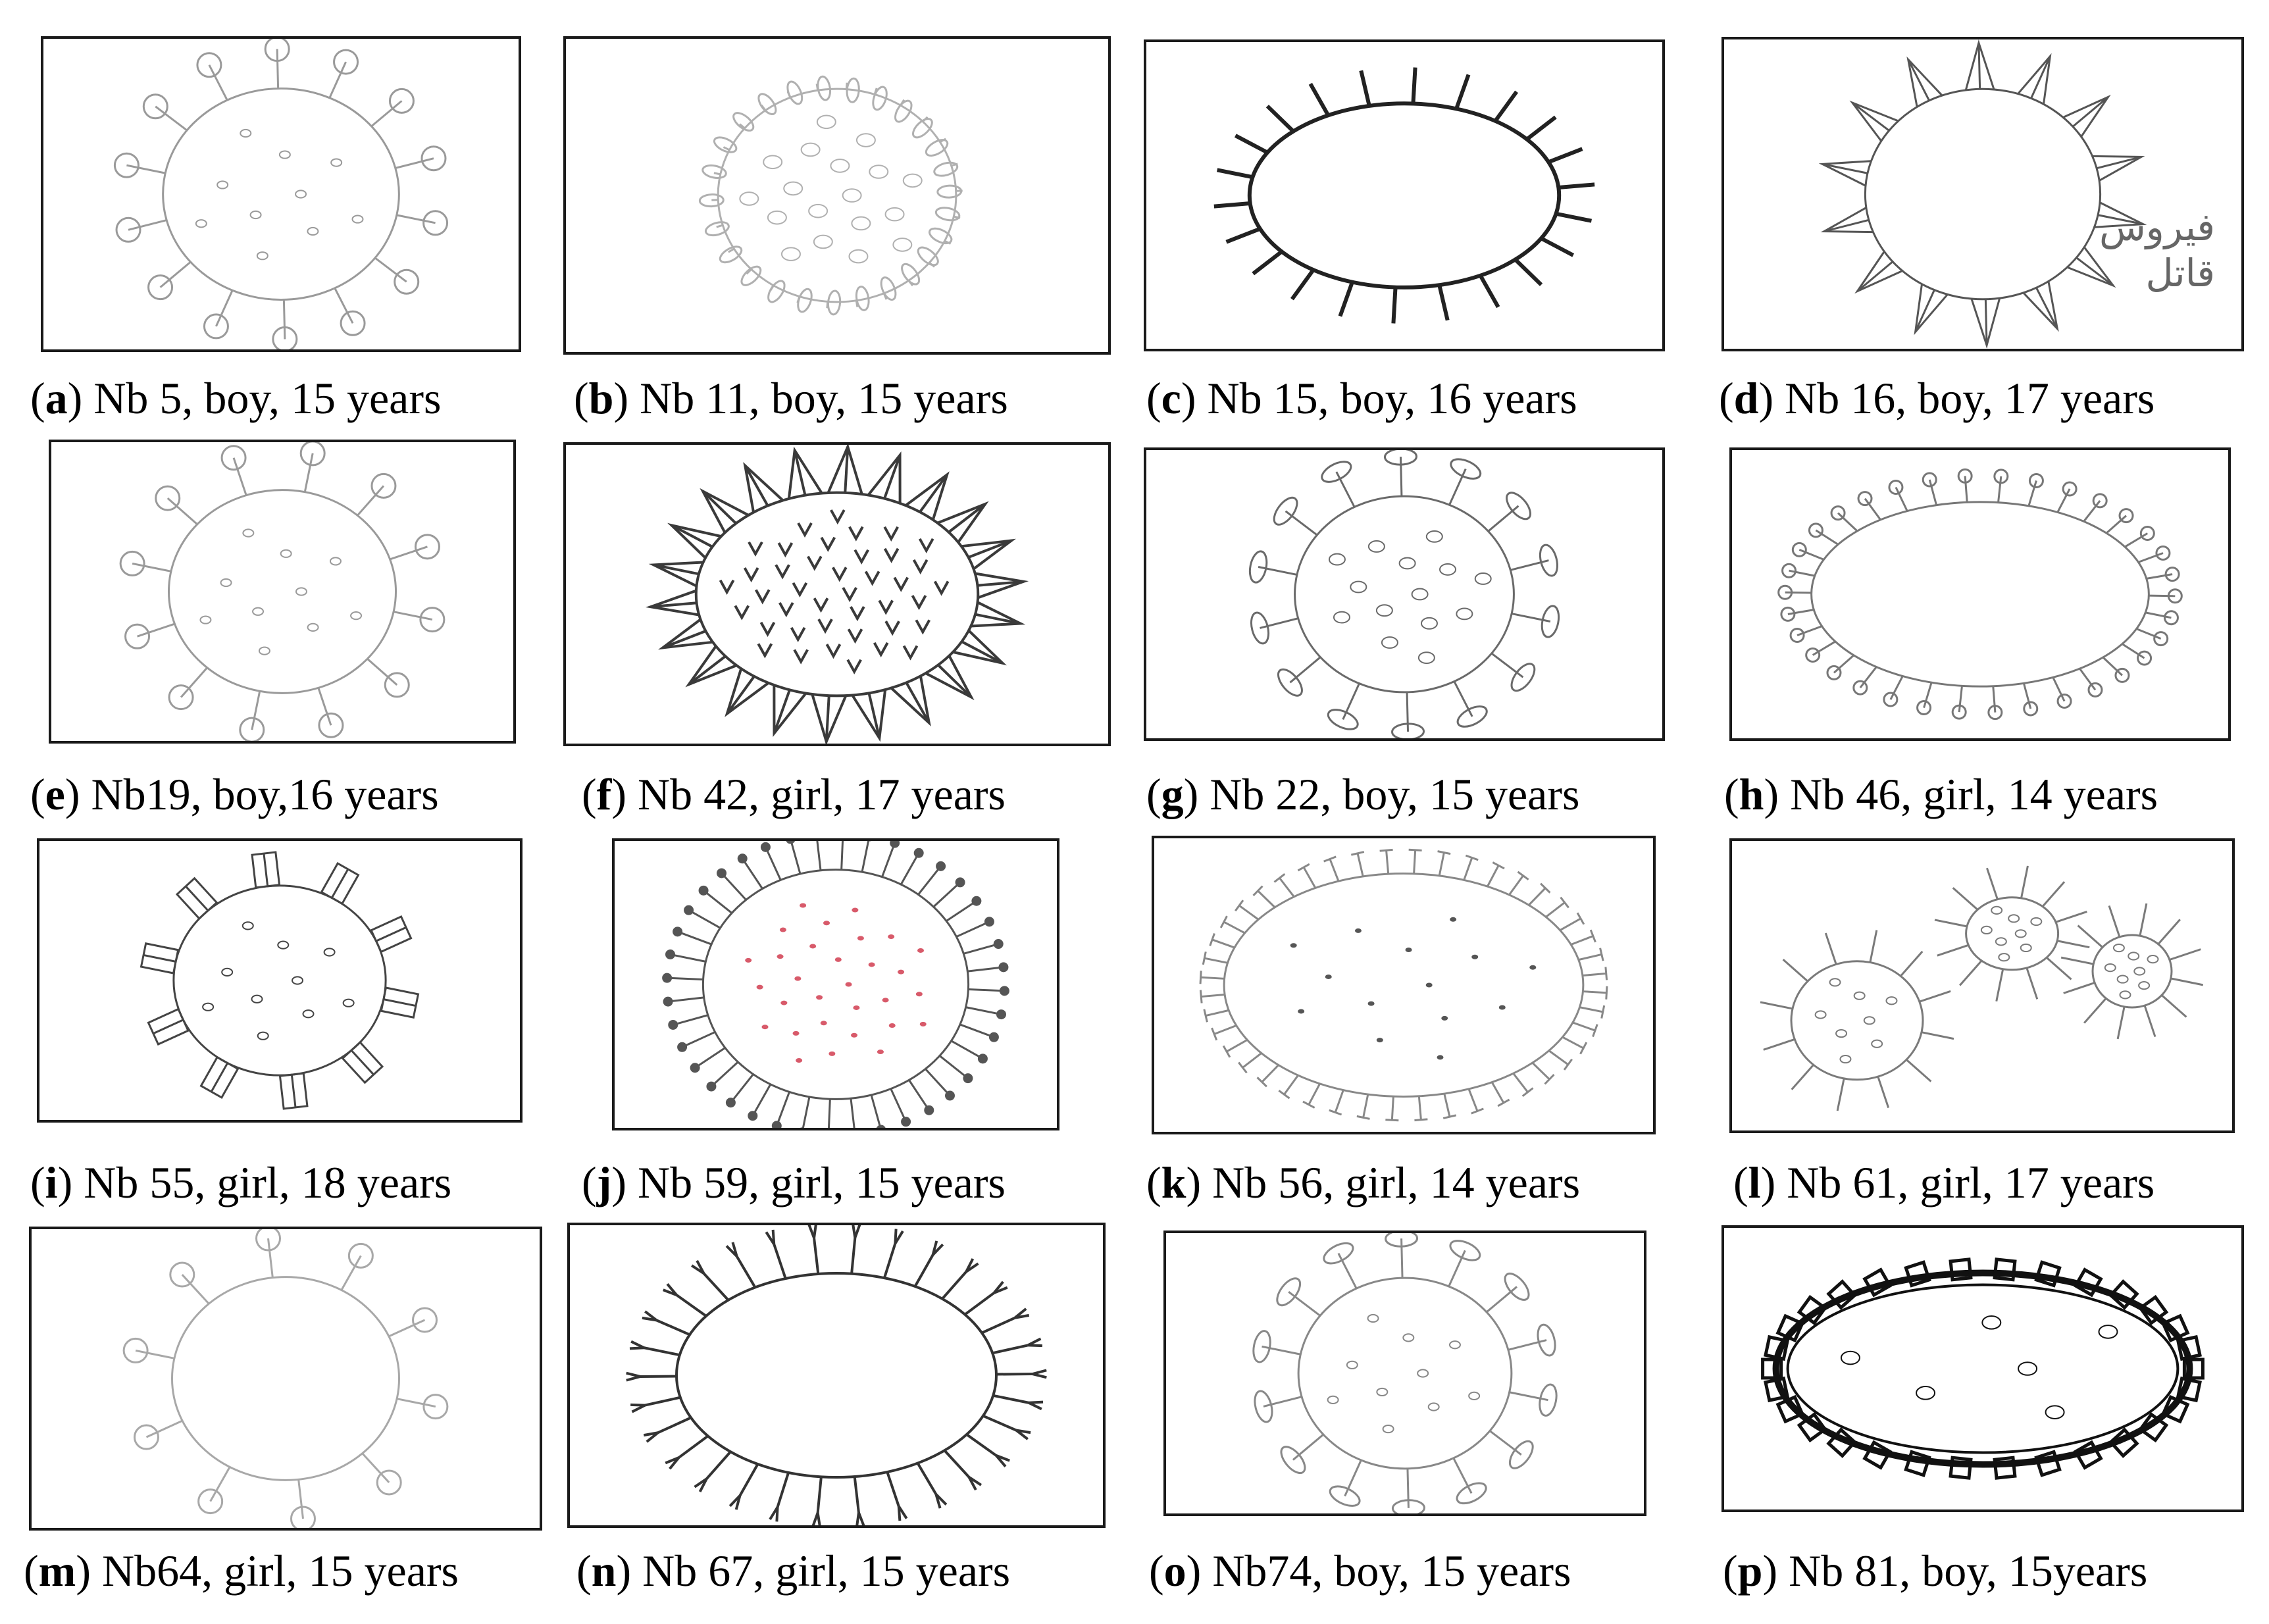 This screenshot has height=1624, width=2269. I want to click on arabic-text: فيروس قاتل, so click(2157, 250).